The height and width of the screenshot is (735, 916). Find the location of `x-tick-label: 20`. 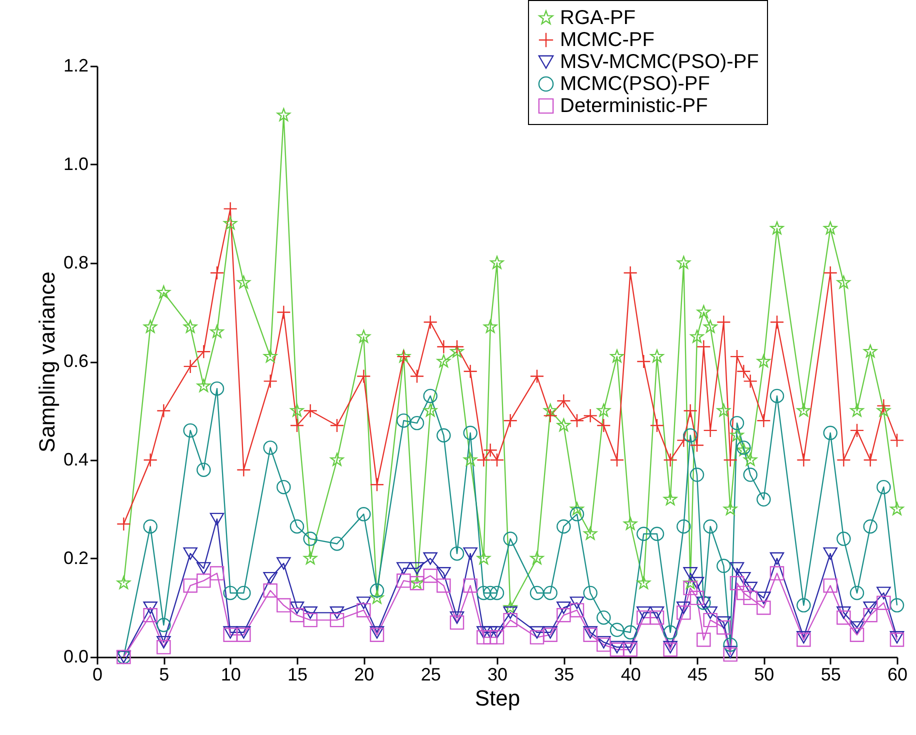

x-tick-label: 20 is located at coordinates (364, 674).